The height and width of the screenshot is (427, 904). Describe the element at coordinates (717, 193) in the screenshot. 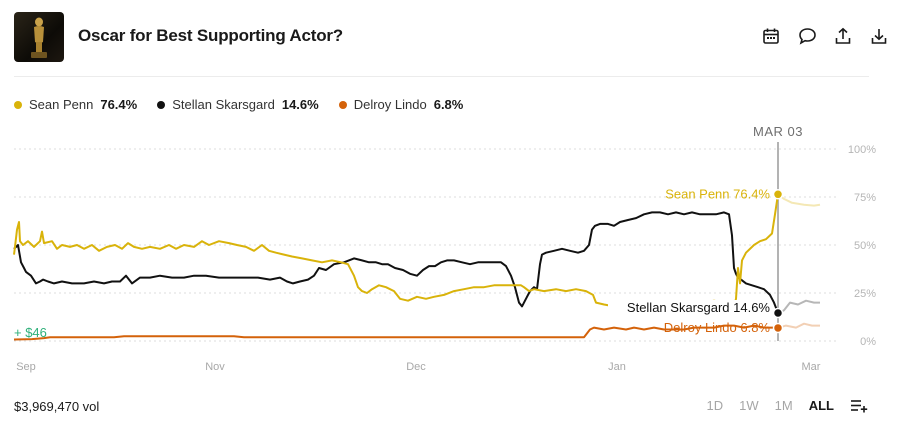

I see `endpoint-label-sean-penn: Sean Penn 76.4%` at that location.